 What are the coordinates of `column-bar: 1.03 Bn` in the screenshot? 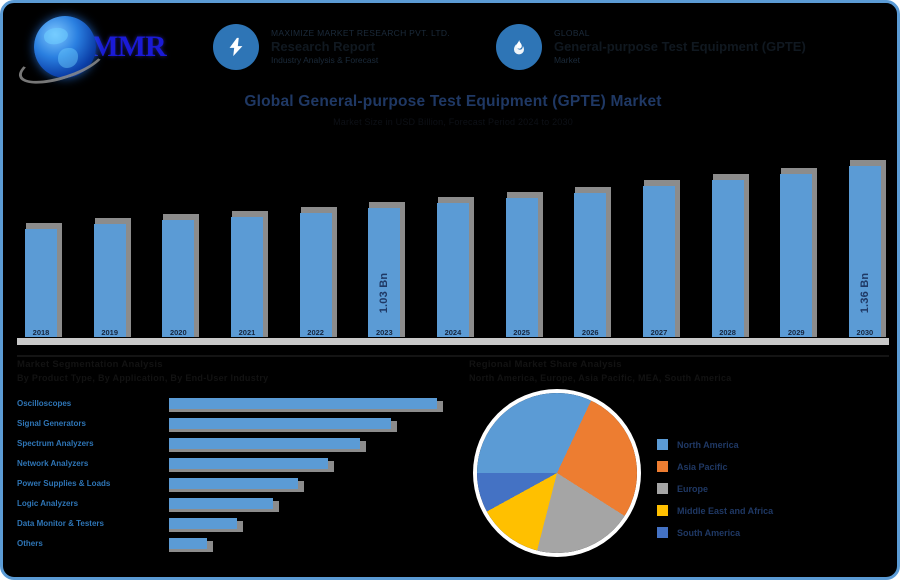 It's located at (384, 272).